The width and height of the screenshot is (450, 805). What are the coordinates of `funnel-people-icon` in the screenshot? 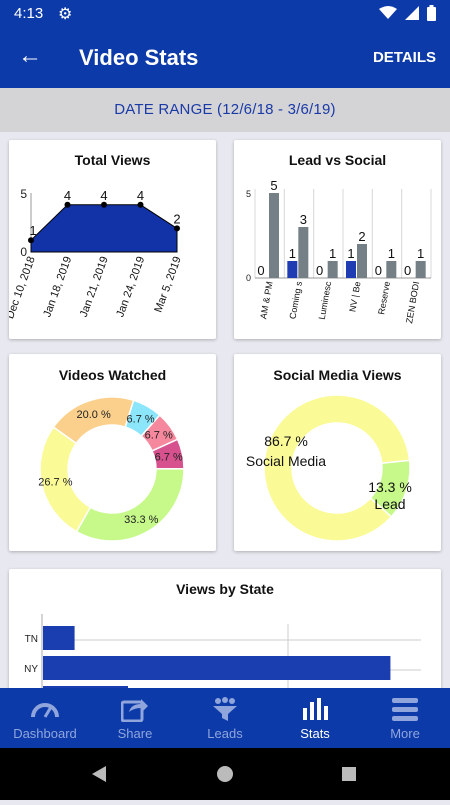 It's located at (225, 709).